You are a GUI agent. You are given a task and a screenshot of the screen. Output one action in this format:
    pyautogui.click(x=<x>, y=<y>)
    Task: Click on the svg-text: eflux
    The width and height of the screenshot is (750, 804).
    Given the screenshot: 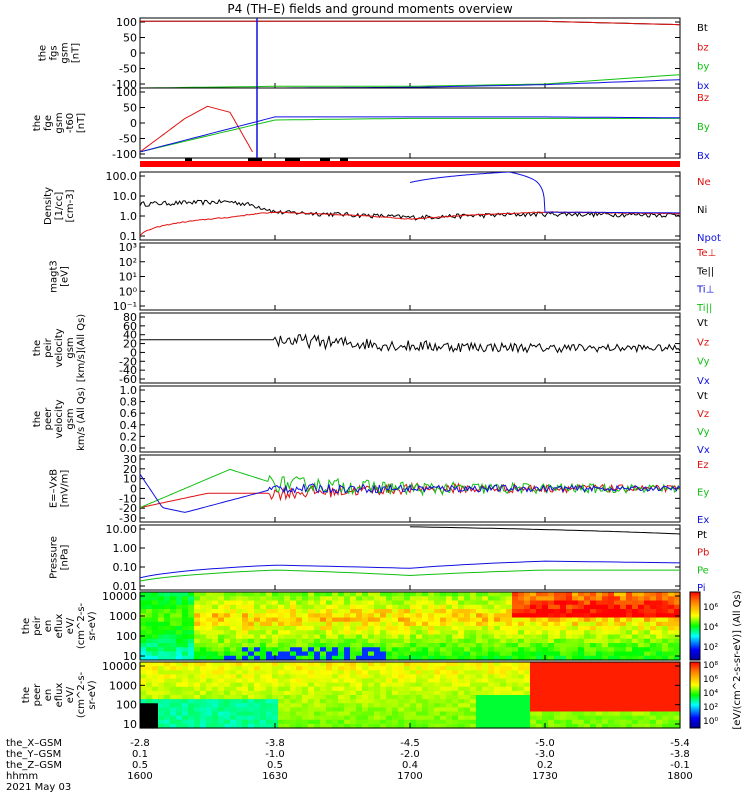 What is the action you would take?
    pyautogui.click(x=59, y=626)
    